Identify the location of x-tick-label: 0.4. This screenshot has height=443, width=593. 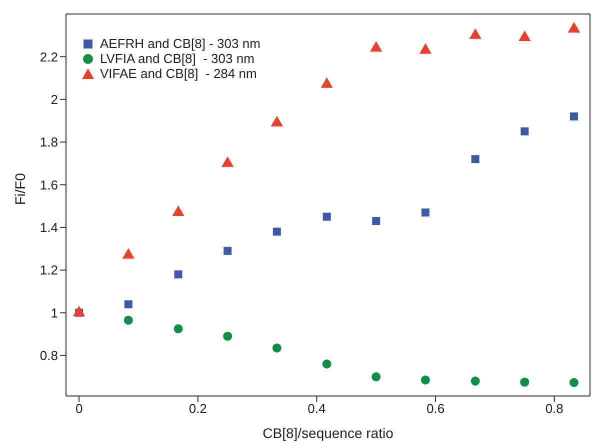
(317, 408).